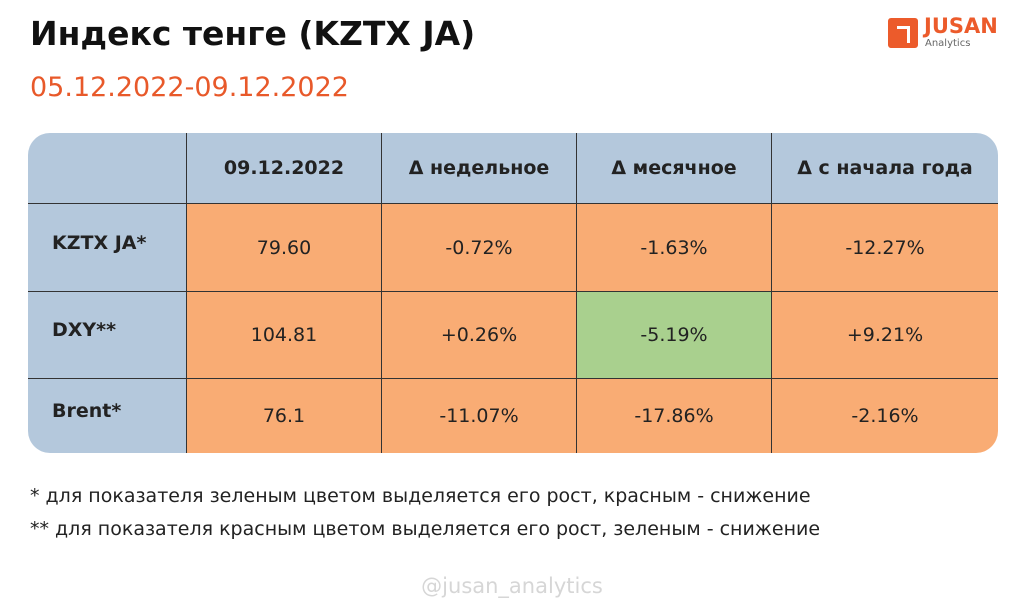 This screenshot has width=1024, height=611. What do you see at coordinates (107, 416) in the screenshot?
I see `row-label: Brent*` at bounding box center [107, 416].